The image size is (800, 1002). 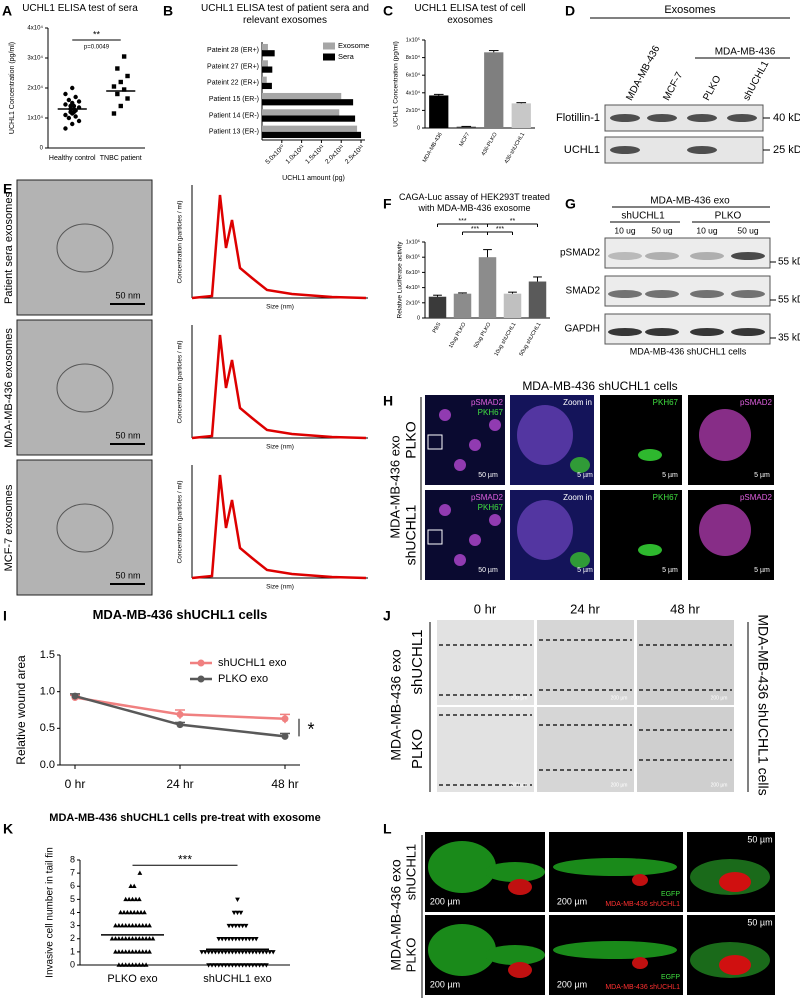 I want to click on x-axis-label: UCHL1 amount (pg), so click(x=313, y=178).